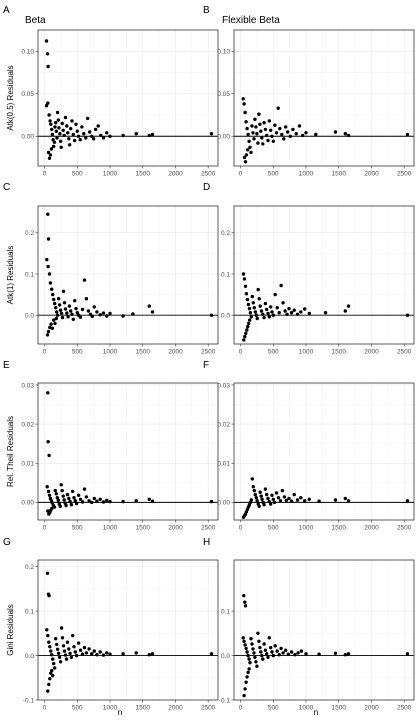  Describe the element at coordinates (45, 352) in the screenshot. I see `panel-c-x-tick-label: 0` at that location.